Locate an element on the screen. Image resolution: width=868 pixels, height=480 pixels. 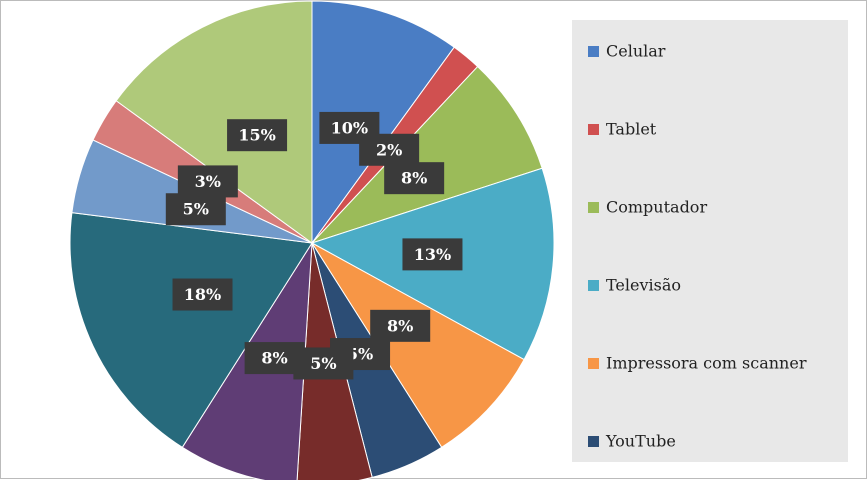
data-label: 10% is located at coordinates (349, 127).